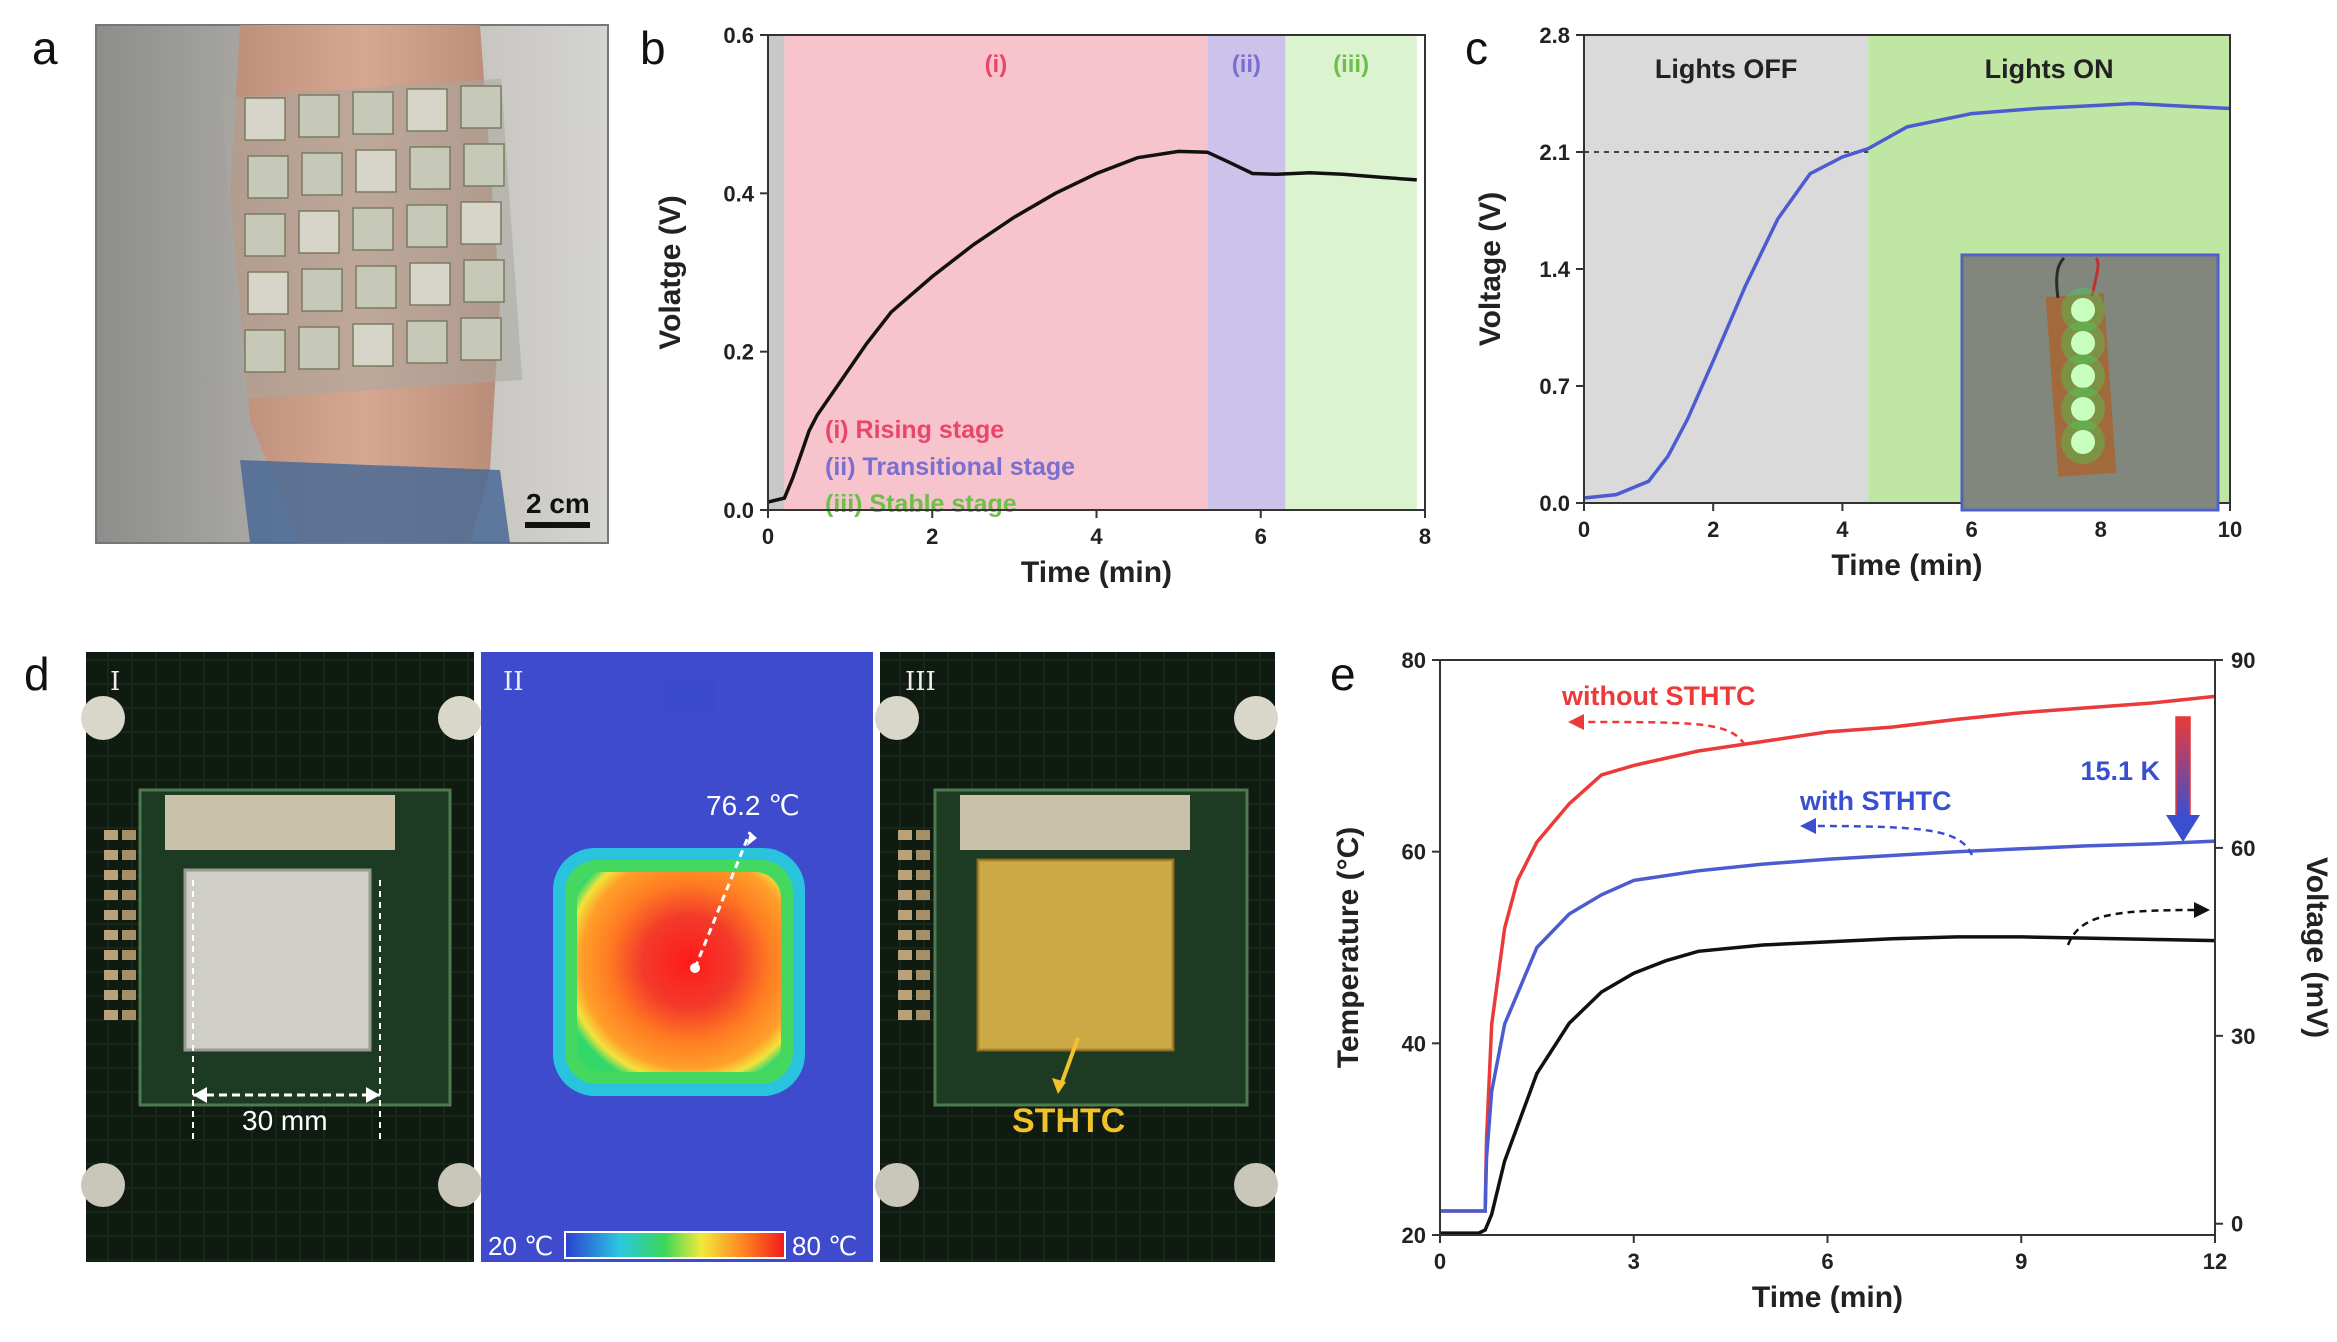  Describe the element at coordinates (1892, 840) in the screenshot. I see `arrow-with-sthtc` at that location.